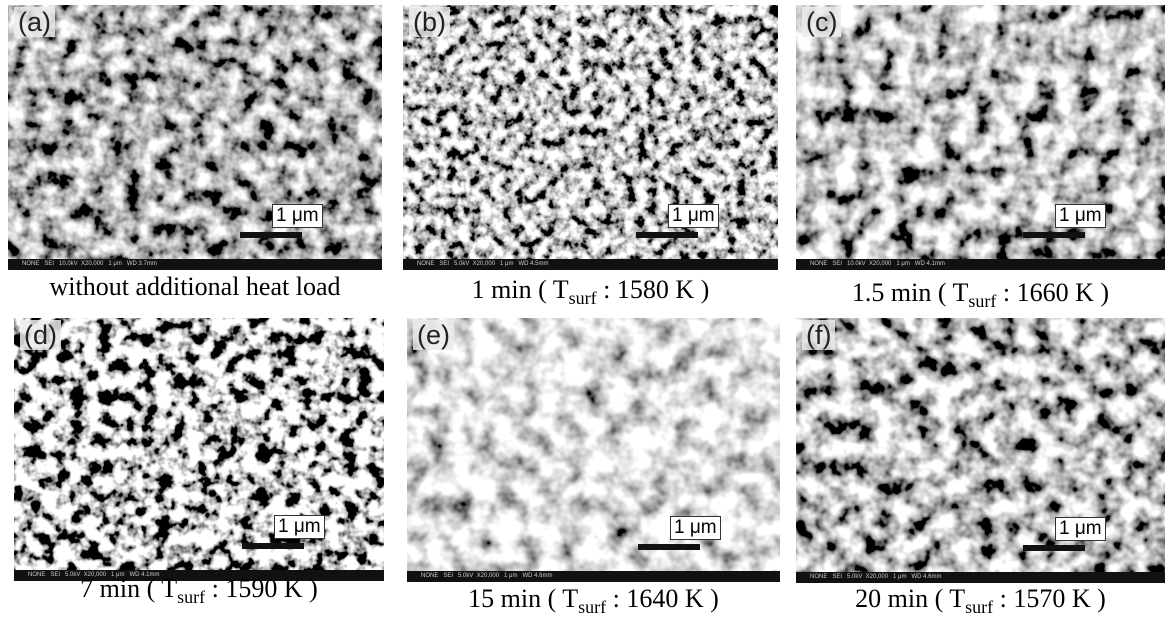 This screenshot has height=619, width=1168. What do you see at coordinates (520, 289) in the screenshot?
I see `caption-text: 1 min ( T` at bounding box center [520, 289].